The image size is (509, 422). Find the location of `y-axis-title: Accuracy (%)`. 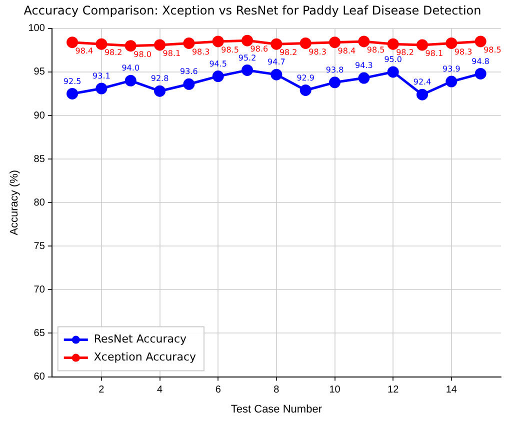

y-axis-title: Accuracy (%) is located at coordinates (14, 203).